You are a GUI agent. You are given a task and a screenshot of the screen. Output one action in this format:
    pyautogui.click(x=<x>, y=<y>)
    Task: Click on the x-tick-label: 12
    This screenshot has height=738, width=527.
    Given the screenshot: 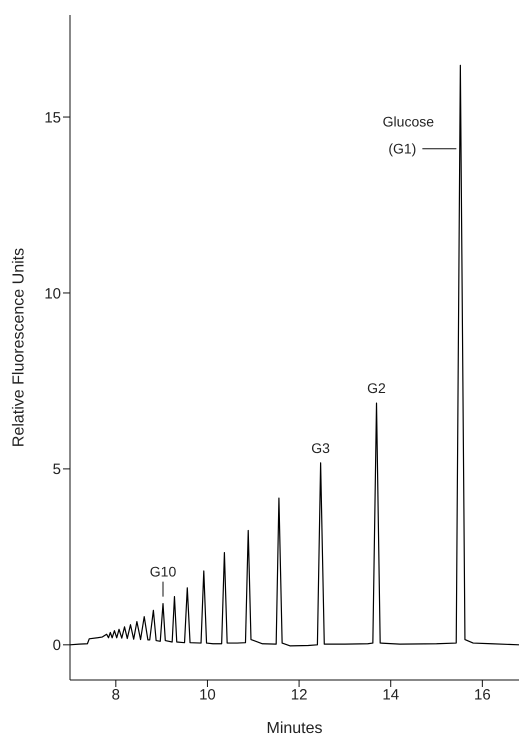 What is the action you would take?
    pyautogui.click(x=299, y=695)
    